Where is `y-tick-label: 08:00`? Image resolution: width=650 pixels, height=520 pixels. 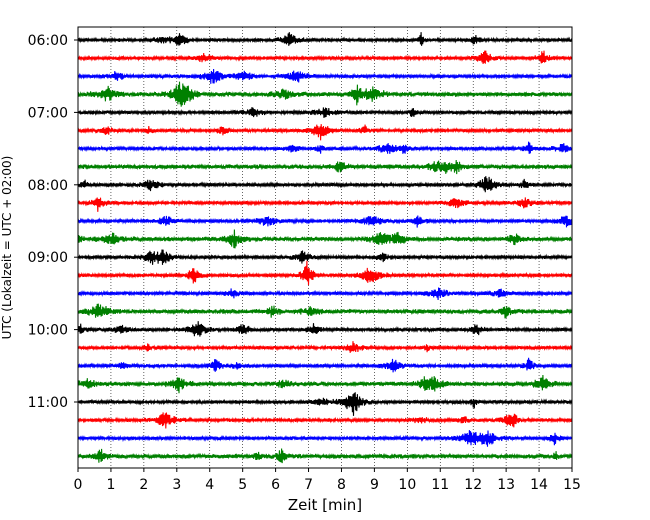 y-tick-label: 08:00 is located at coordinates (48, 186).